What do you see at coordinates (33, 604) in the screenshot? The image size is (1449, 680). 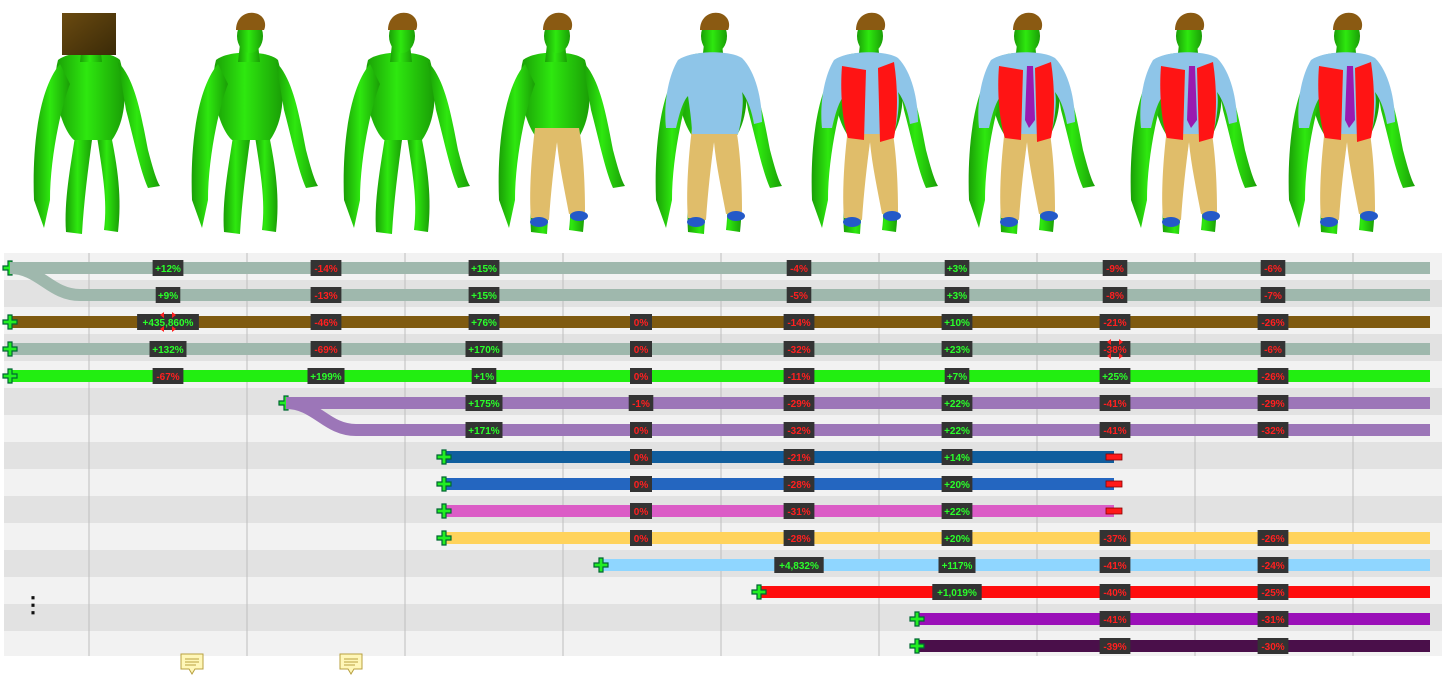 I see `more-rows-indicator: ⋮` at bounding box center [33, 604].